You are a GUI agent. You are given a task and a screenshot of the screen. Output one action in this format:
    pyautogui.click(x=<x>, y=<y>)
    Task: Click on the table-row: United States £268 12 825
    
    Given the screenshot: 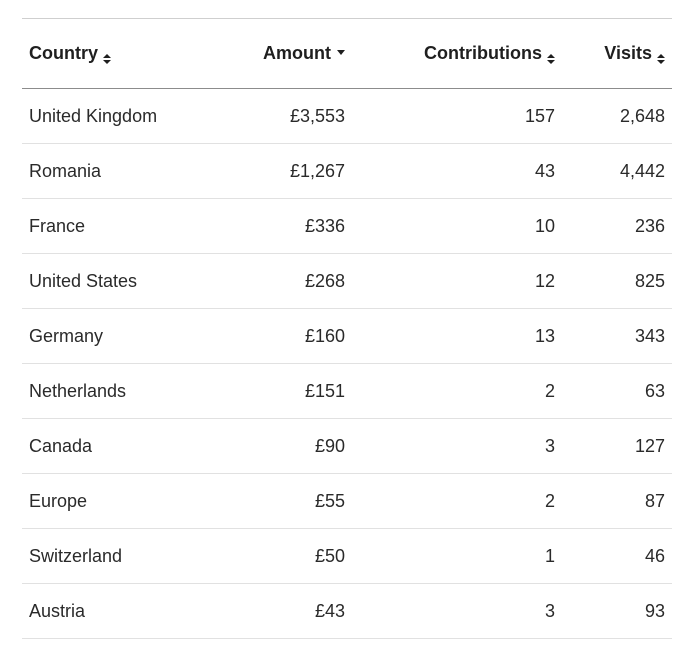 What is the action you would take?
    pyautogui.click(x=347, y=281)
    